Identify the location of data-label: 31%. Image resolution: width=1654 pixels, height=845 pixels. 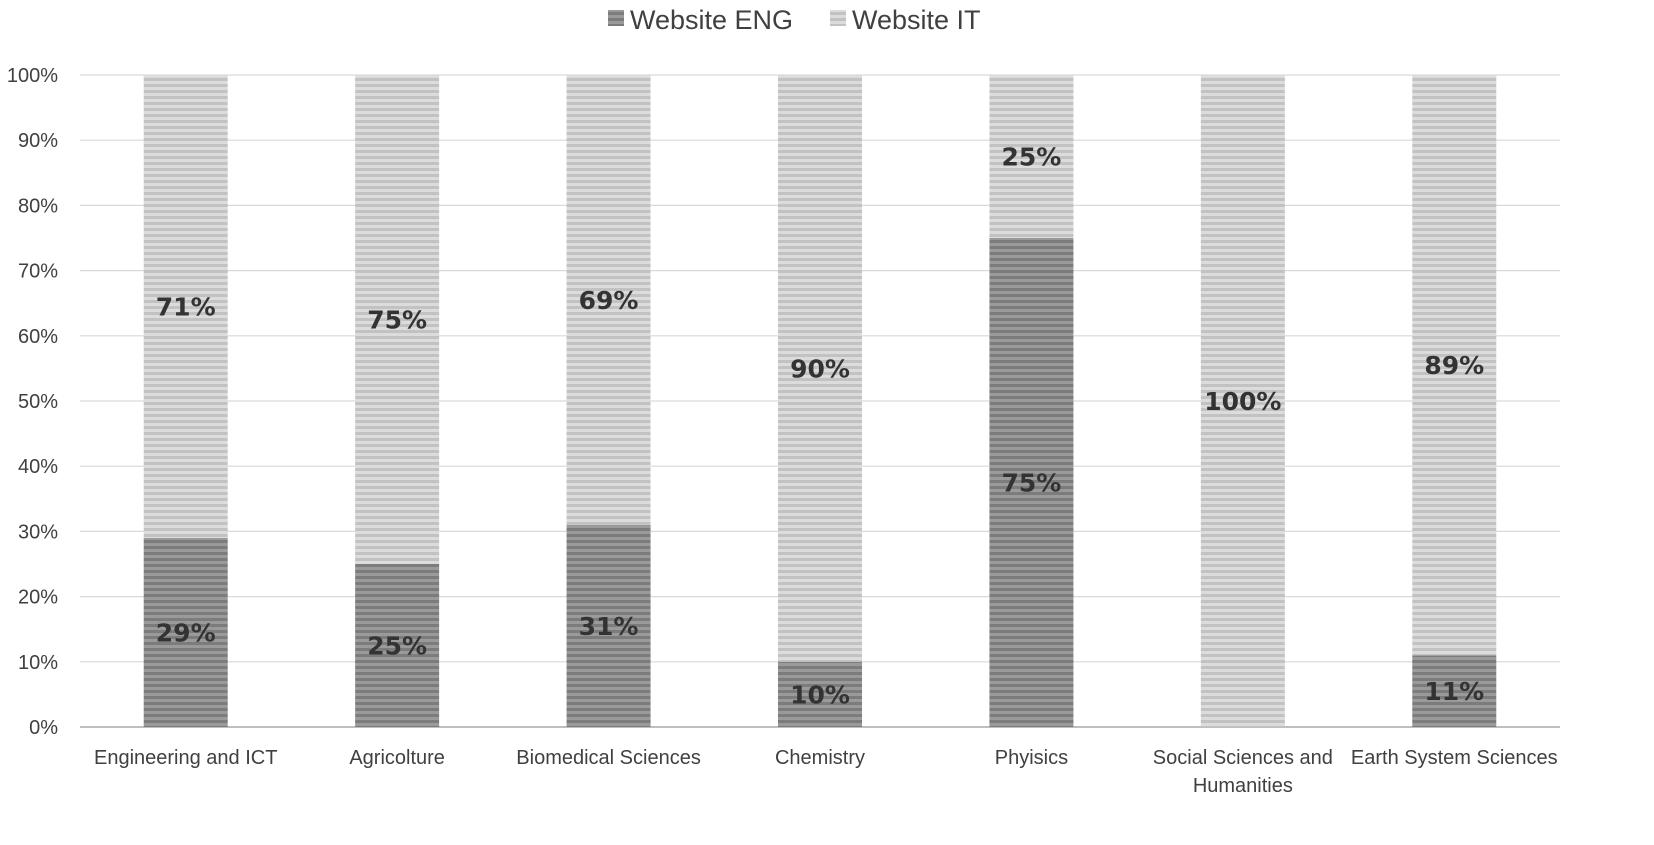
(609, 626).